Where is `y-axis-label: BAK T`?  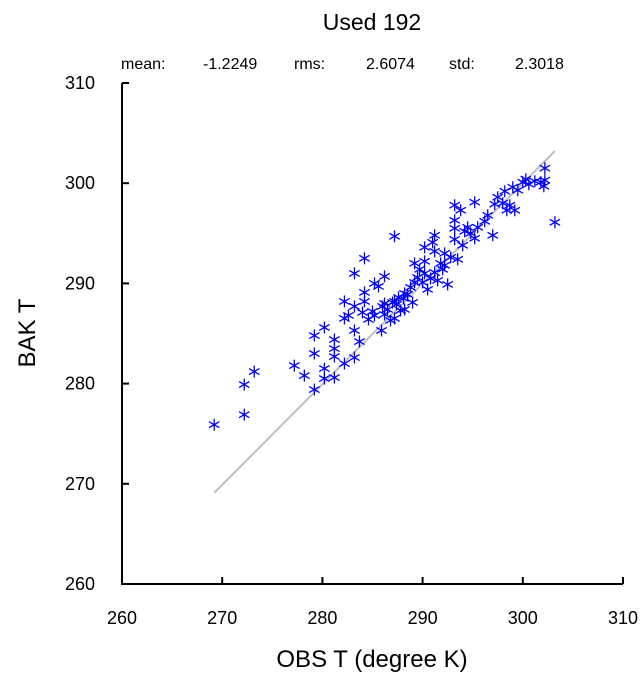 y-axis-label: BAK T is located at coordinates (27, 332).